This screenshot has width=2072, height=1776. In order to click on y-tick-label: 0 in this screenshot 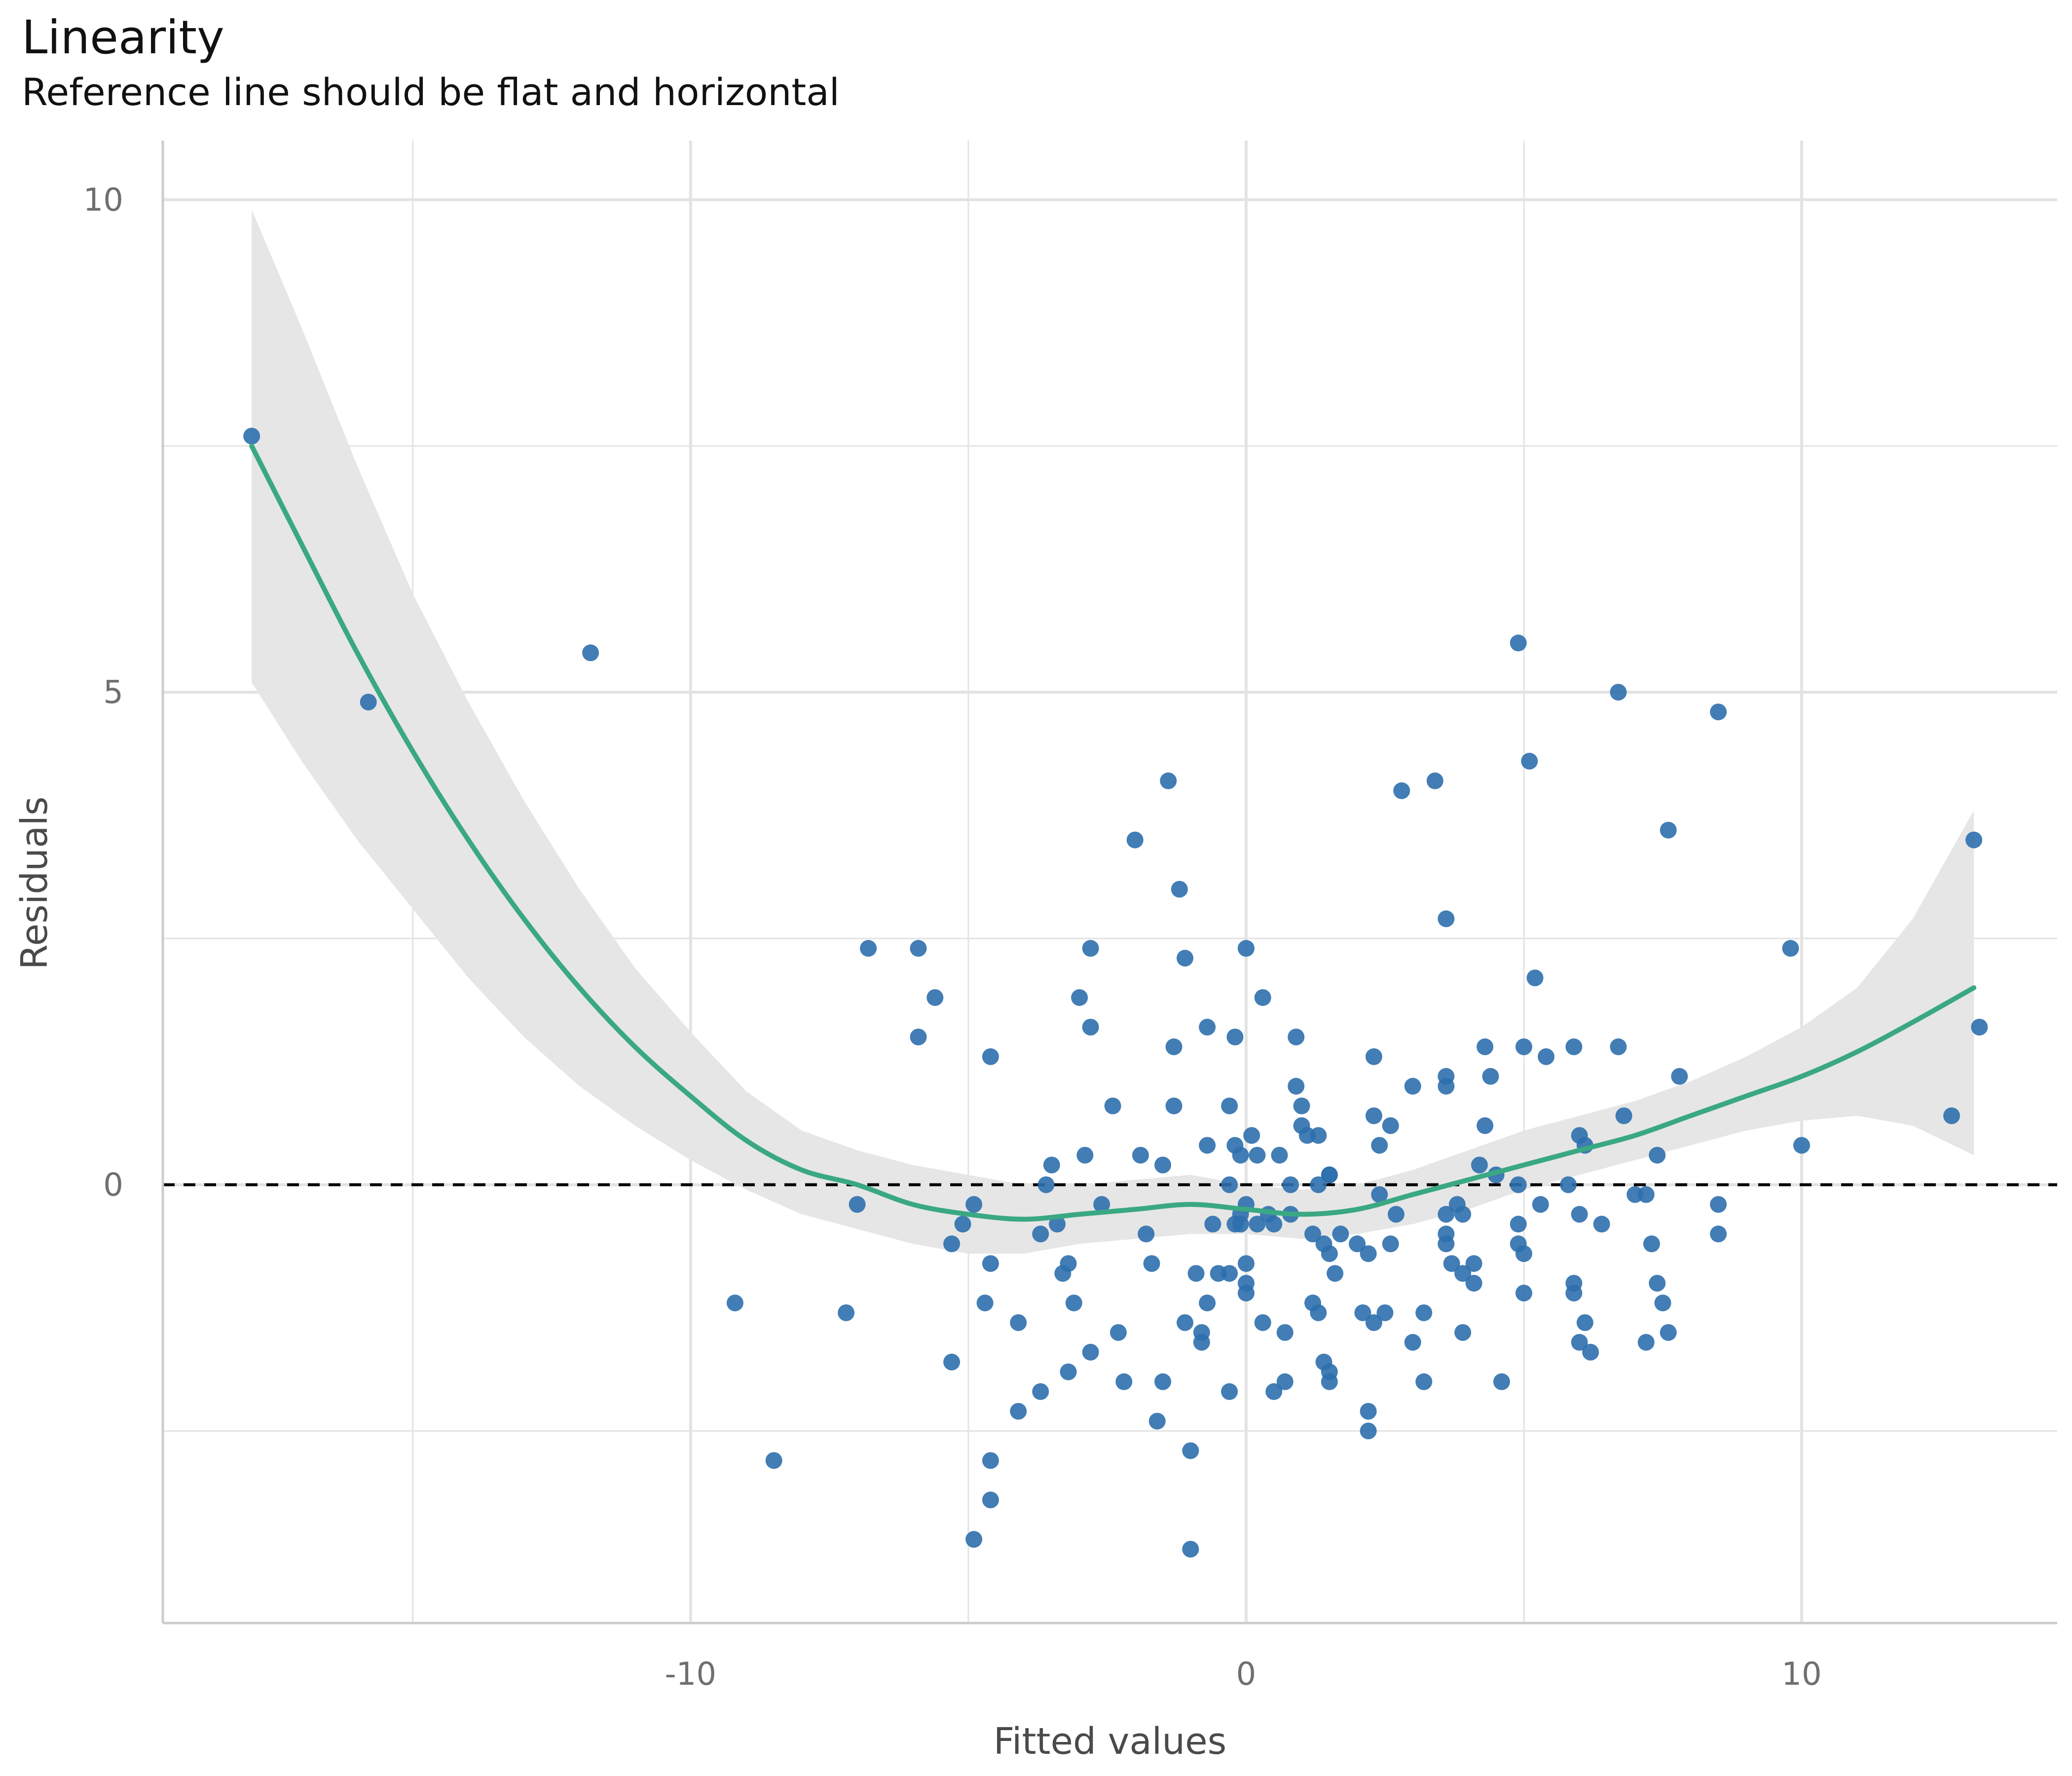, I will do `click(113, 1185)`.